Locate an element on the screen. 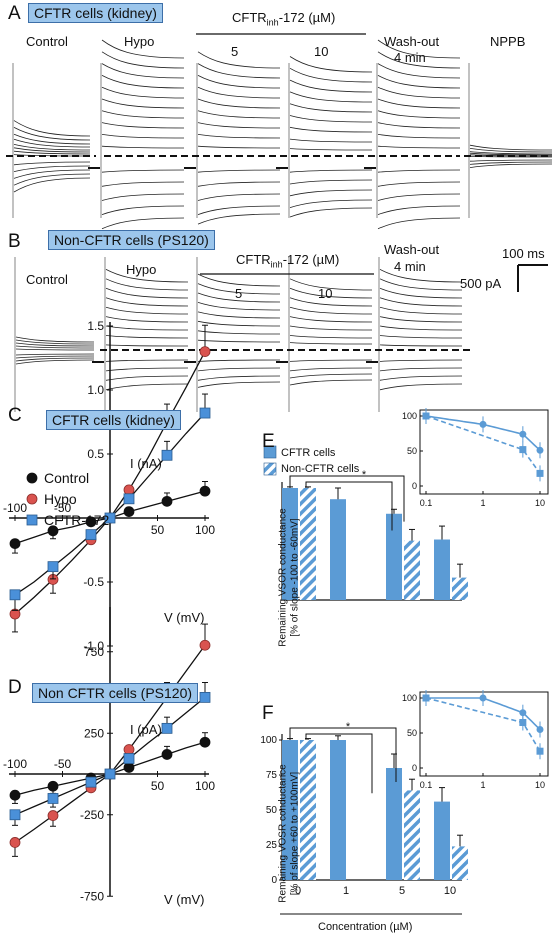 The image size is (554, 943). panel-b-conc-10: 10 is located at coordinates (325, 293).